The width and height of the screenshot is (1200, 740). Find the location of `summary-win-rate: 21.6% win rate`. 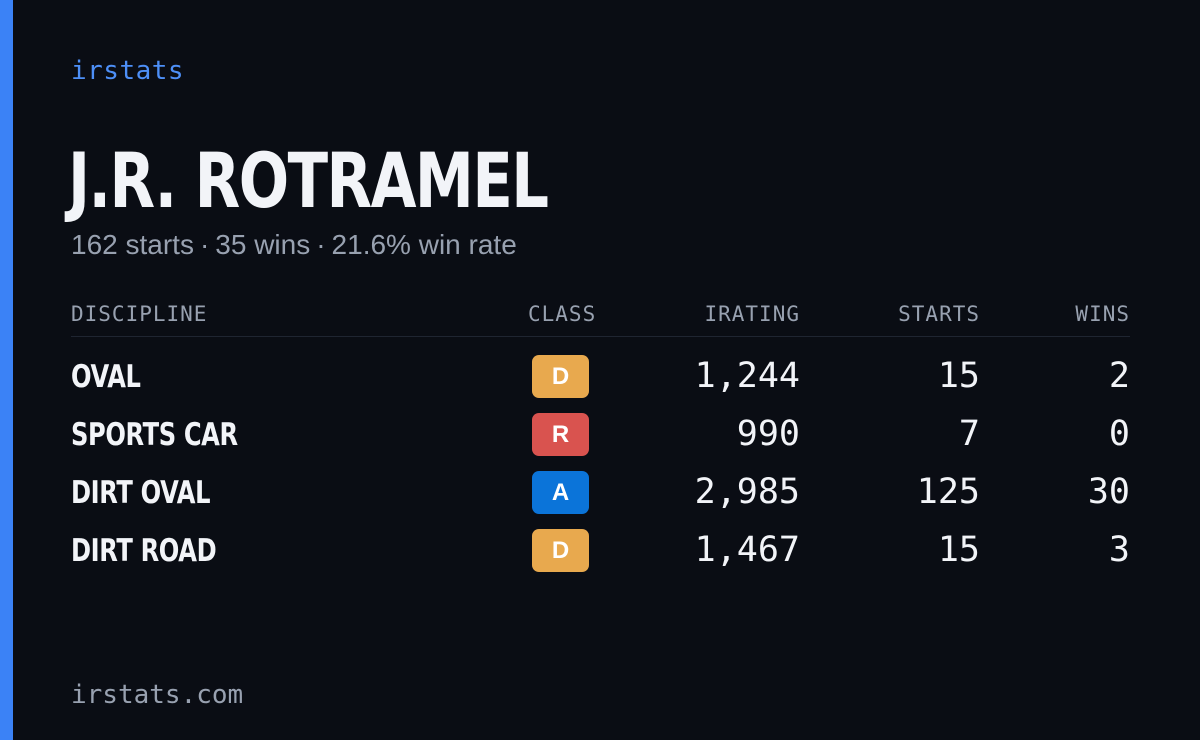

summary-win-rate: 21.6% win rate is located at coordinates (424, 244).